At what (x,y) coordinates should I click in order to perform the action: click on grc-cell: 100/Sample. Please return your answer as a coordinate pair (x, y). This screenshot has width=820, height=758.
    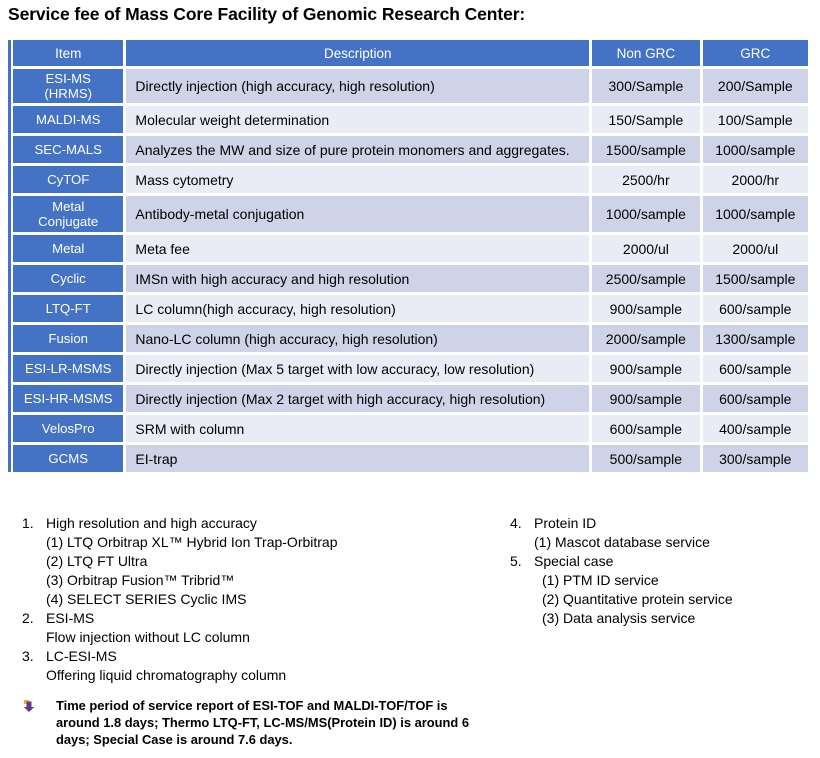
    Looking at the image, I should click on (755, 119).